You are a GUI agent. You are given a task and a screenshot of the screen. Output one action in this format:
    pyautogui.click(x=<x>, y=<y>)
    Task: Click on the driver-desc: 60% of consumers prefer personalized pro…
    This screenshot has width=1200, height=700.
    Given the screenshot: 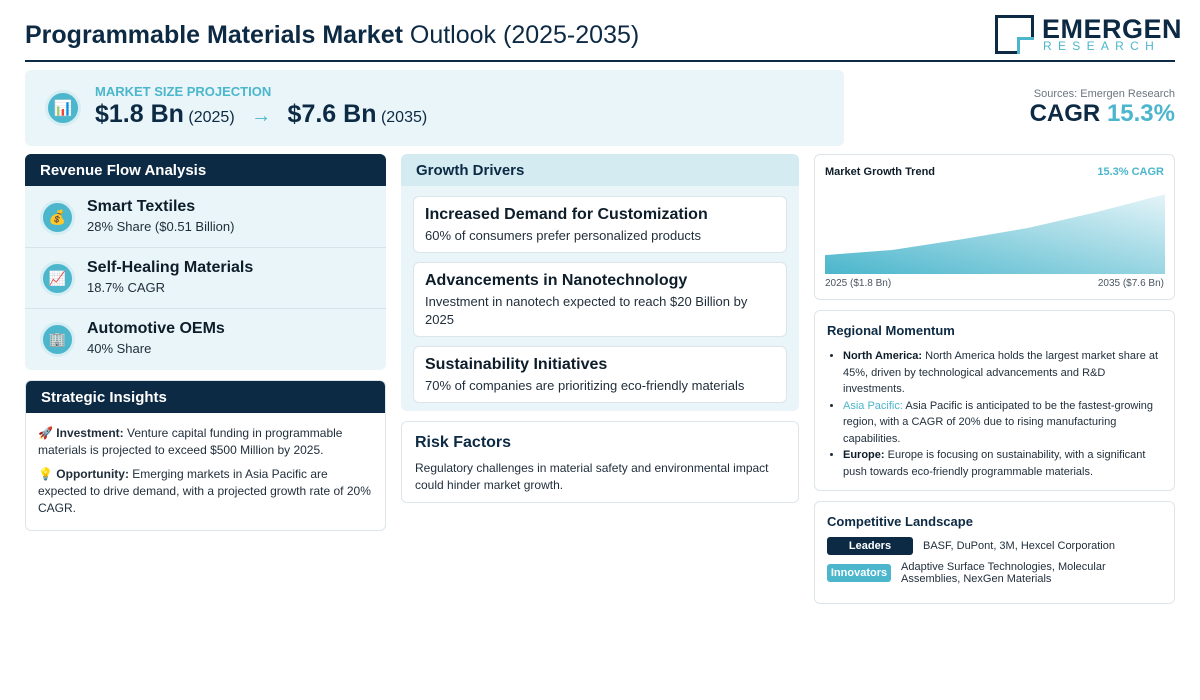 What is the action you would take?
    pyautogui.click(x=563, y=235)
    